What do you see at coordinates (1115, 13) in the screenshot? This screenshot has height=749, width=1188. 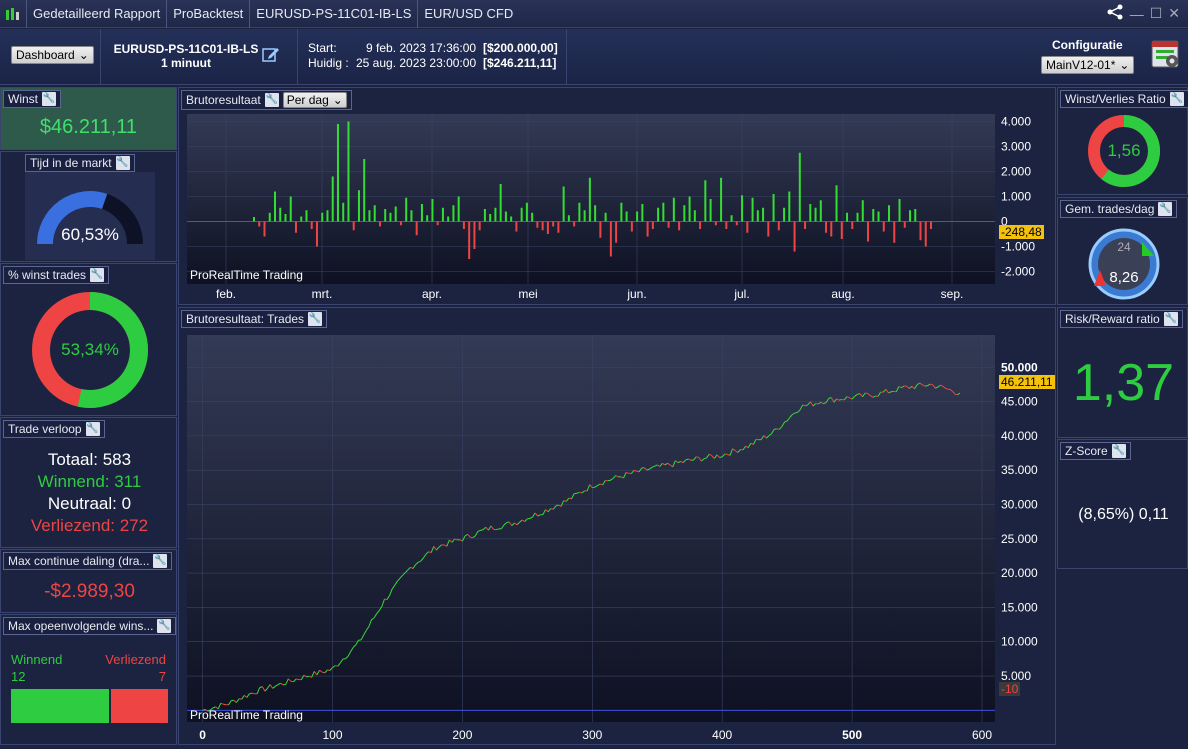 I see `share-icon` at bounding box center [1115, 13].